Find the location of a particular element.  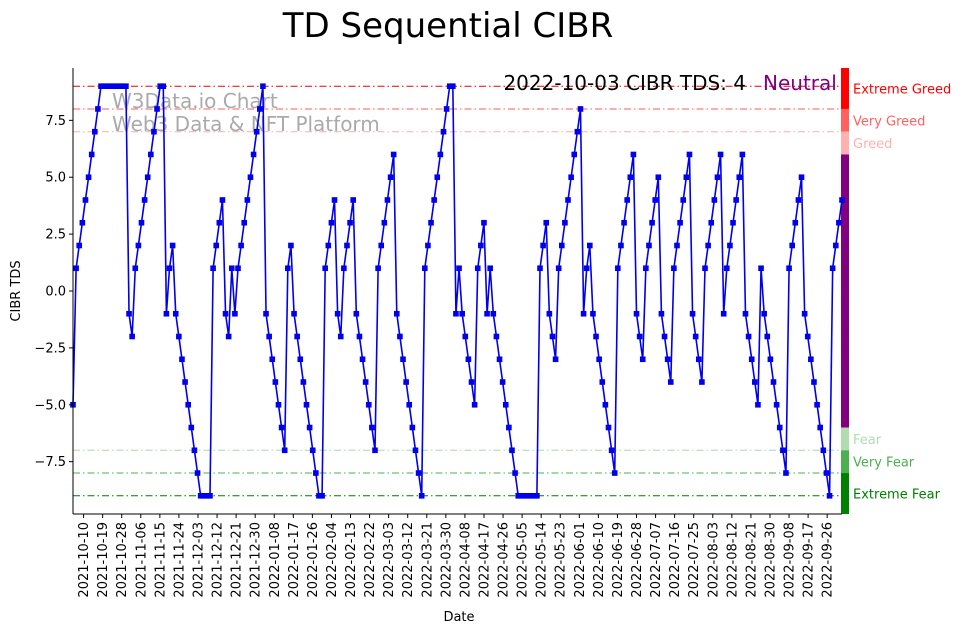

x-tick-label-31: 2022-07-16 is located at coordinates (675, 560).